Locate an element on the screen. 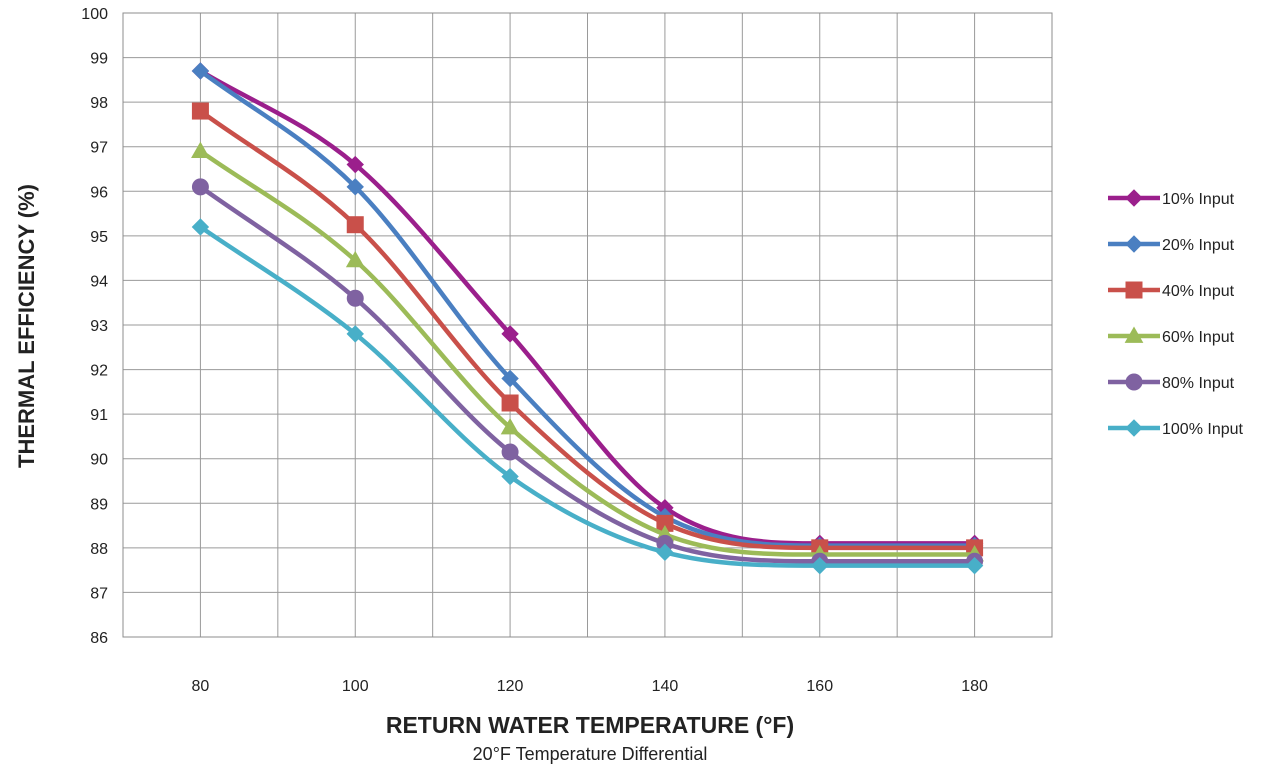 This screenshot has height=774, width=1280. x-tick-label: 80 is located at coordinates (201, 686).